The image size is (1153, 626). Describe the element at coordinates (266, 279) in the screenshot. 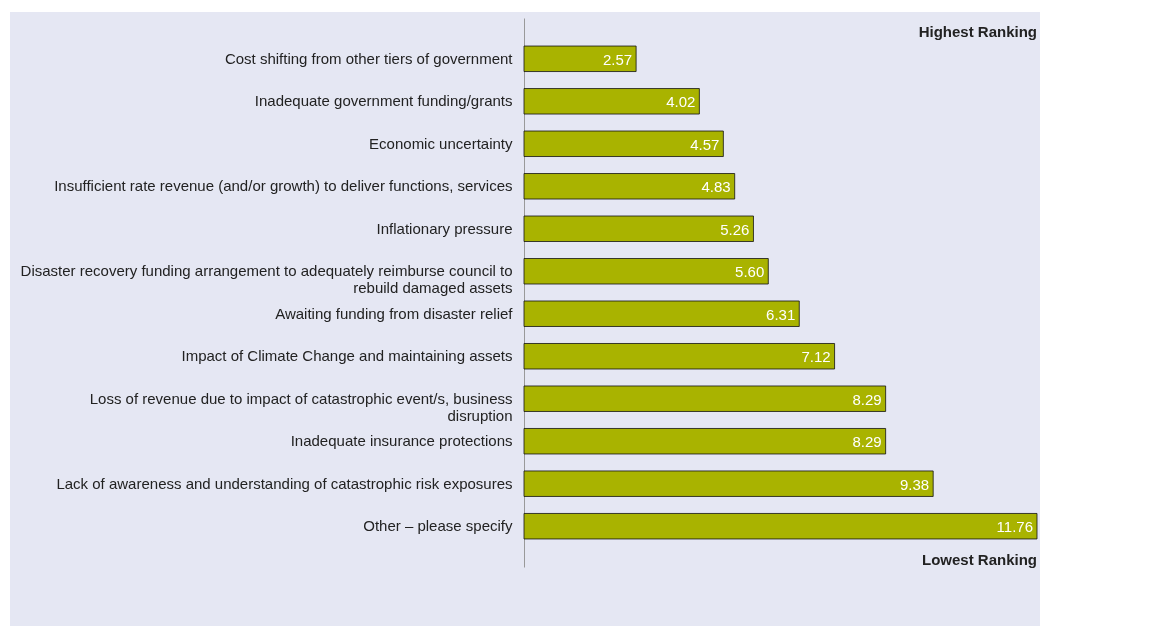

I see `y-tick-label: Disaster recovery funding arrangement to adequately reimburse council to rebuild damaged assets` at that location.